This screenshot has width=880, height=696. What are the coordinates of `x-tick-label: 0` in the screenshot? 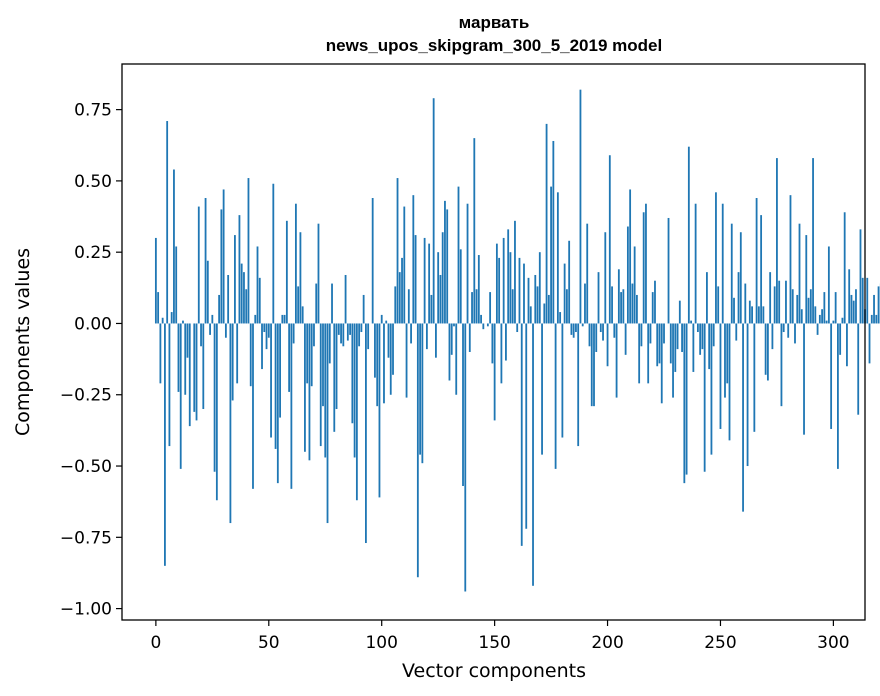 It's located at (155, 643).